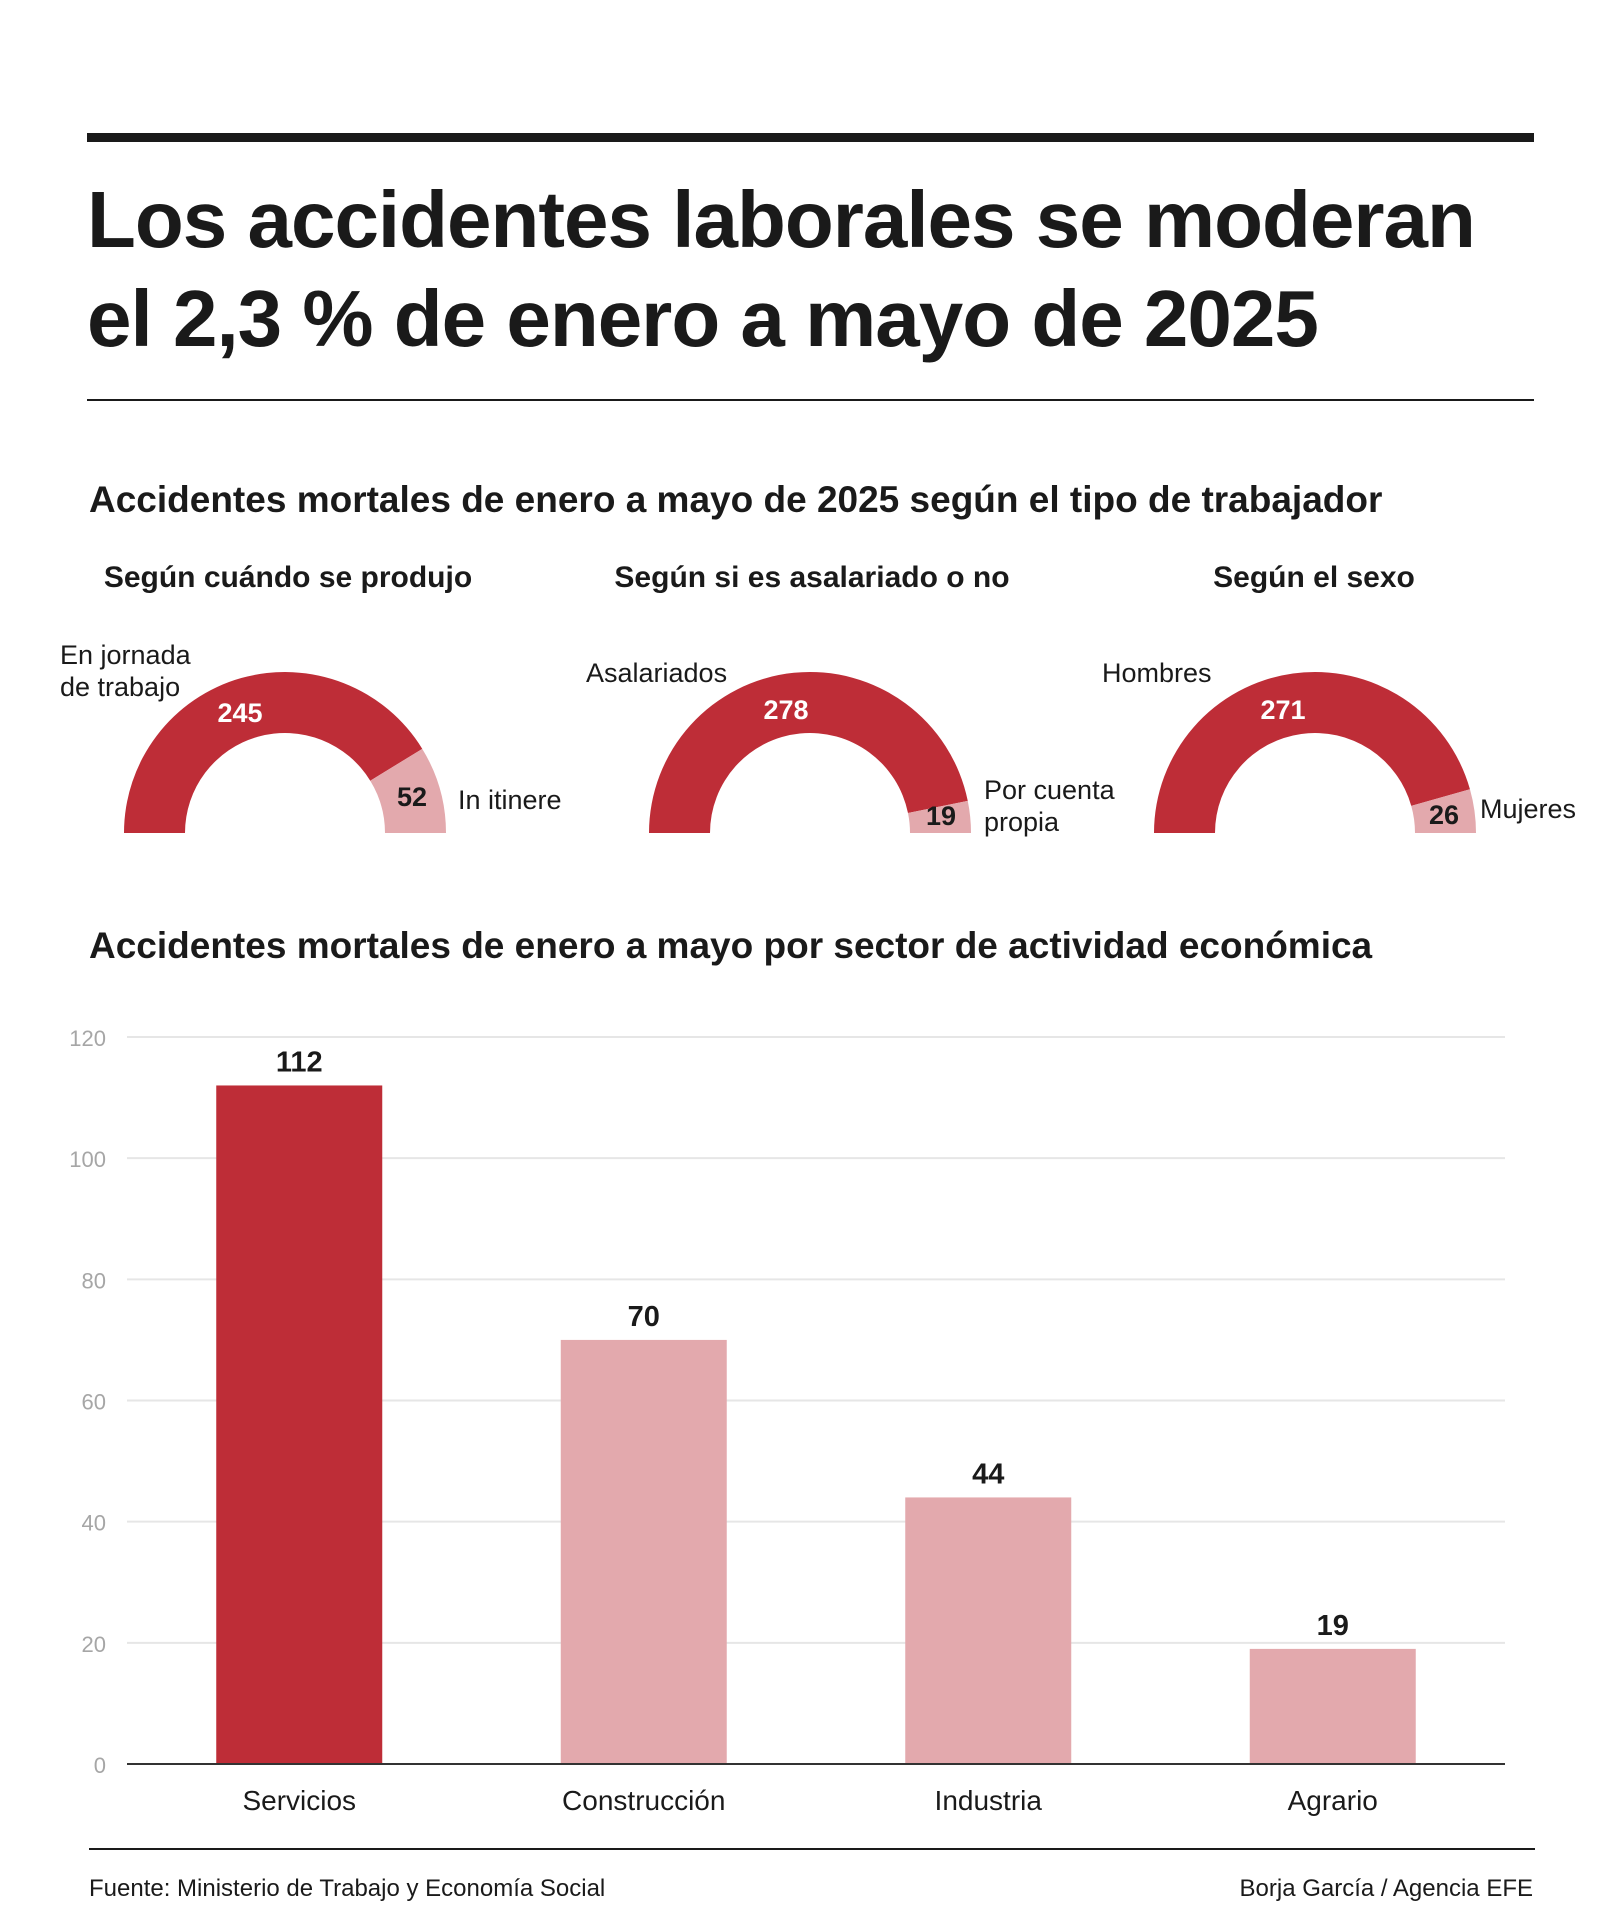 The height and width of the screenshot is (1920, 1611). Describe the element at coordinates (510, 800) in the screenshot. I see `donut-1-label-secondary: In itinere` at that location.